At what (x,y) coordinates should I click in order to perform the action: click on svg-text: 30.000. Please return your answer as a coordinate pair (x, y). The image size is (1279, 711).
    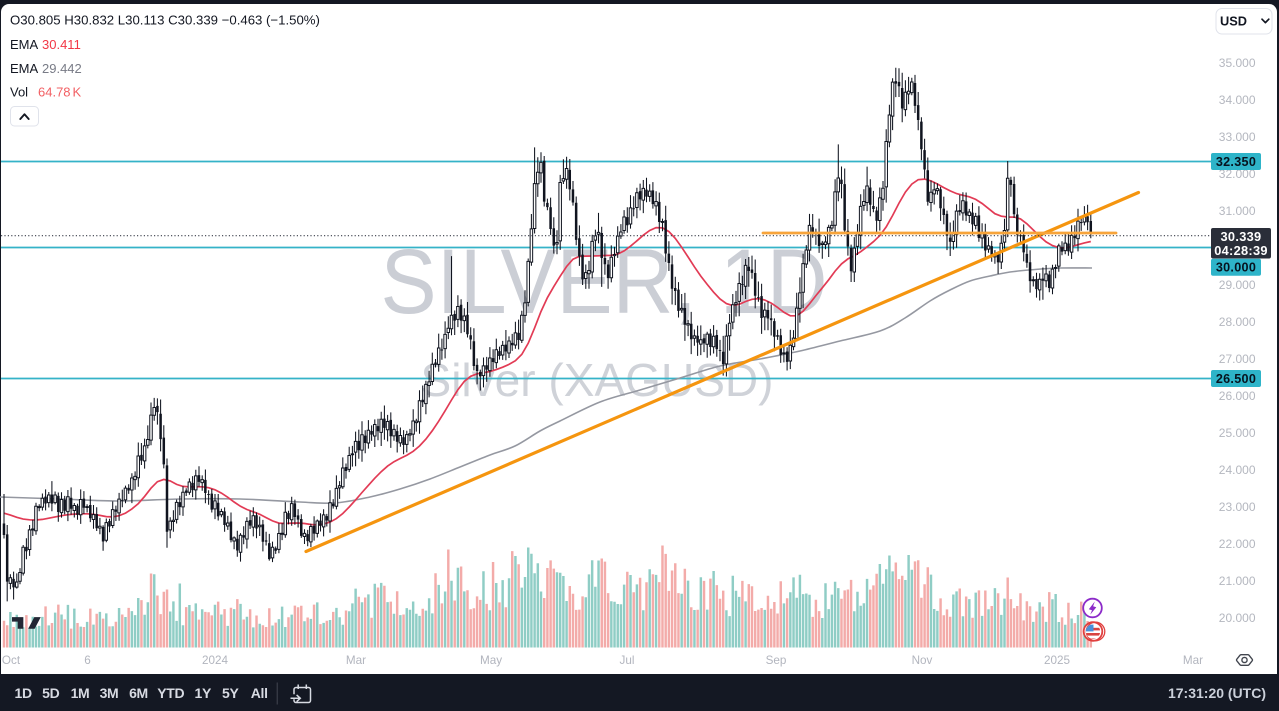
    Looking at the image, I should click on (1236, 268).